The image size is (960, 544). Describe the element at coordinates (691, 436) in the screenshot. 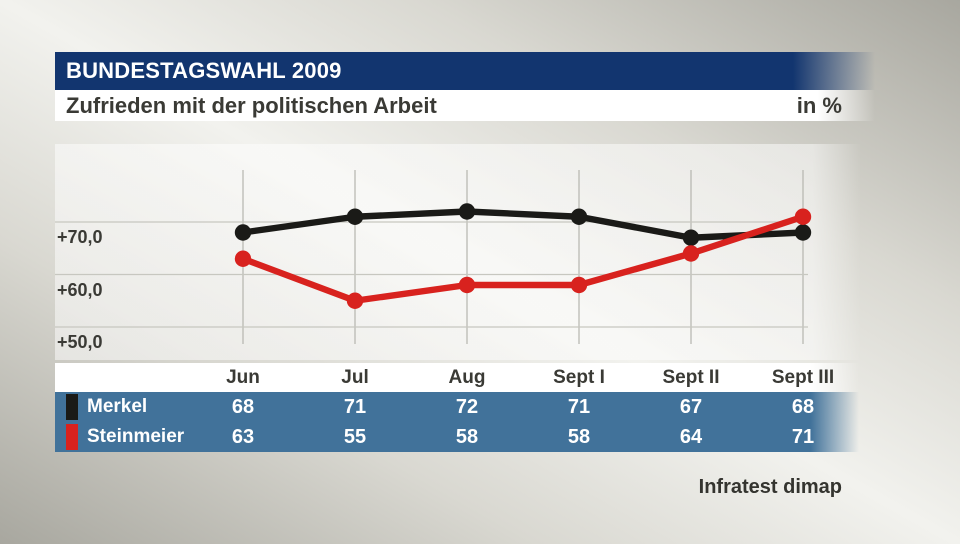

I see `table-value: 64` at that location.